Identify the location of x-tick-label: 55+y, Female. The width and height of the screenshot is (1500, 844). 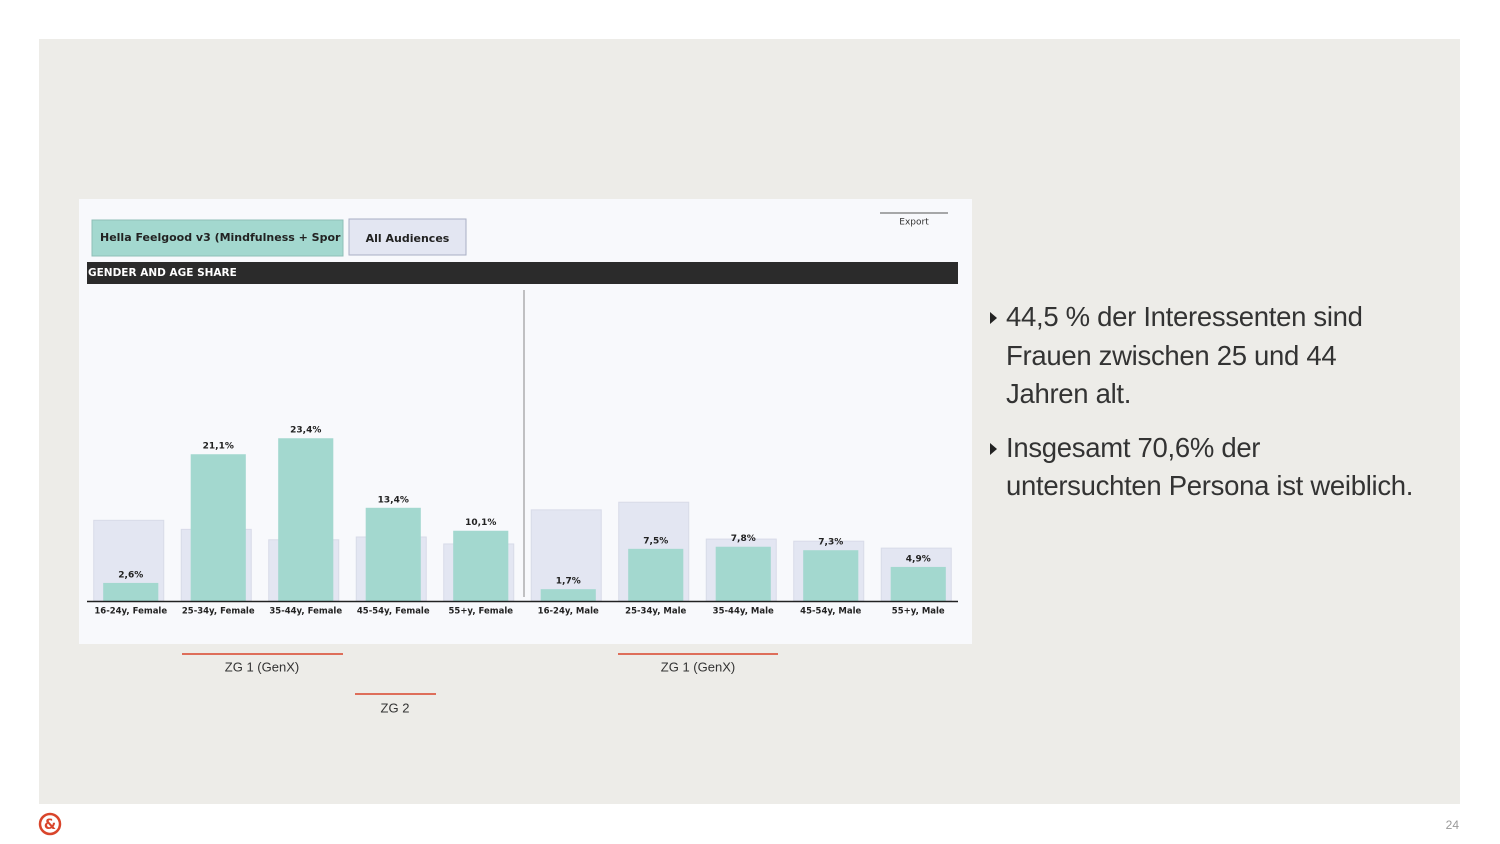
(480, 612).